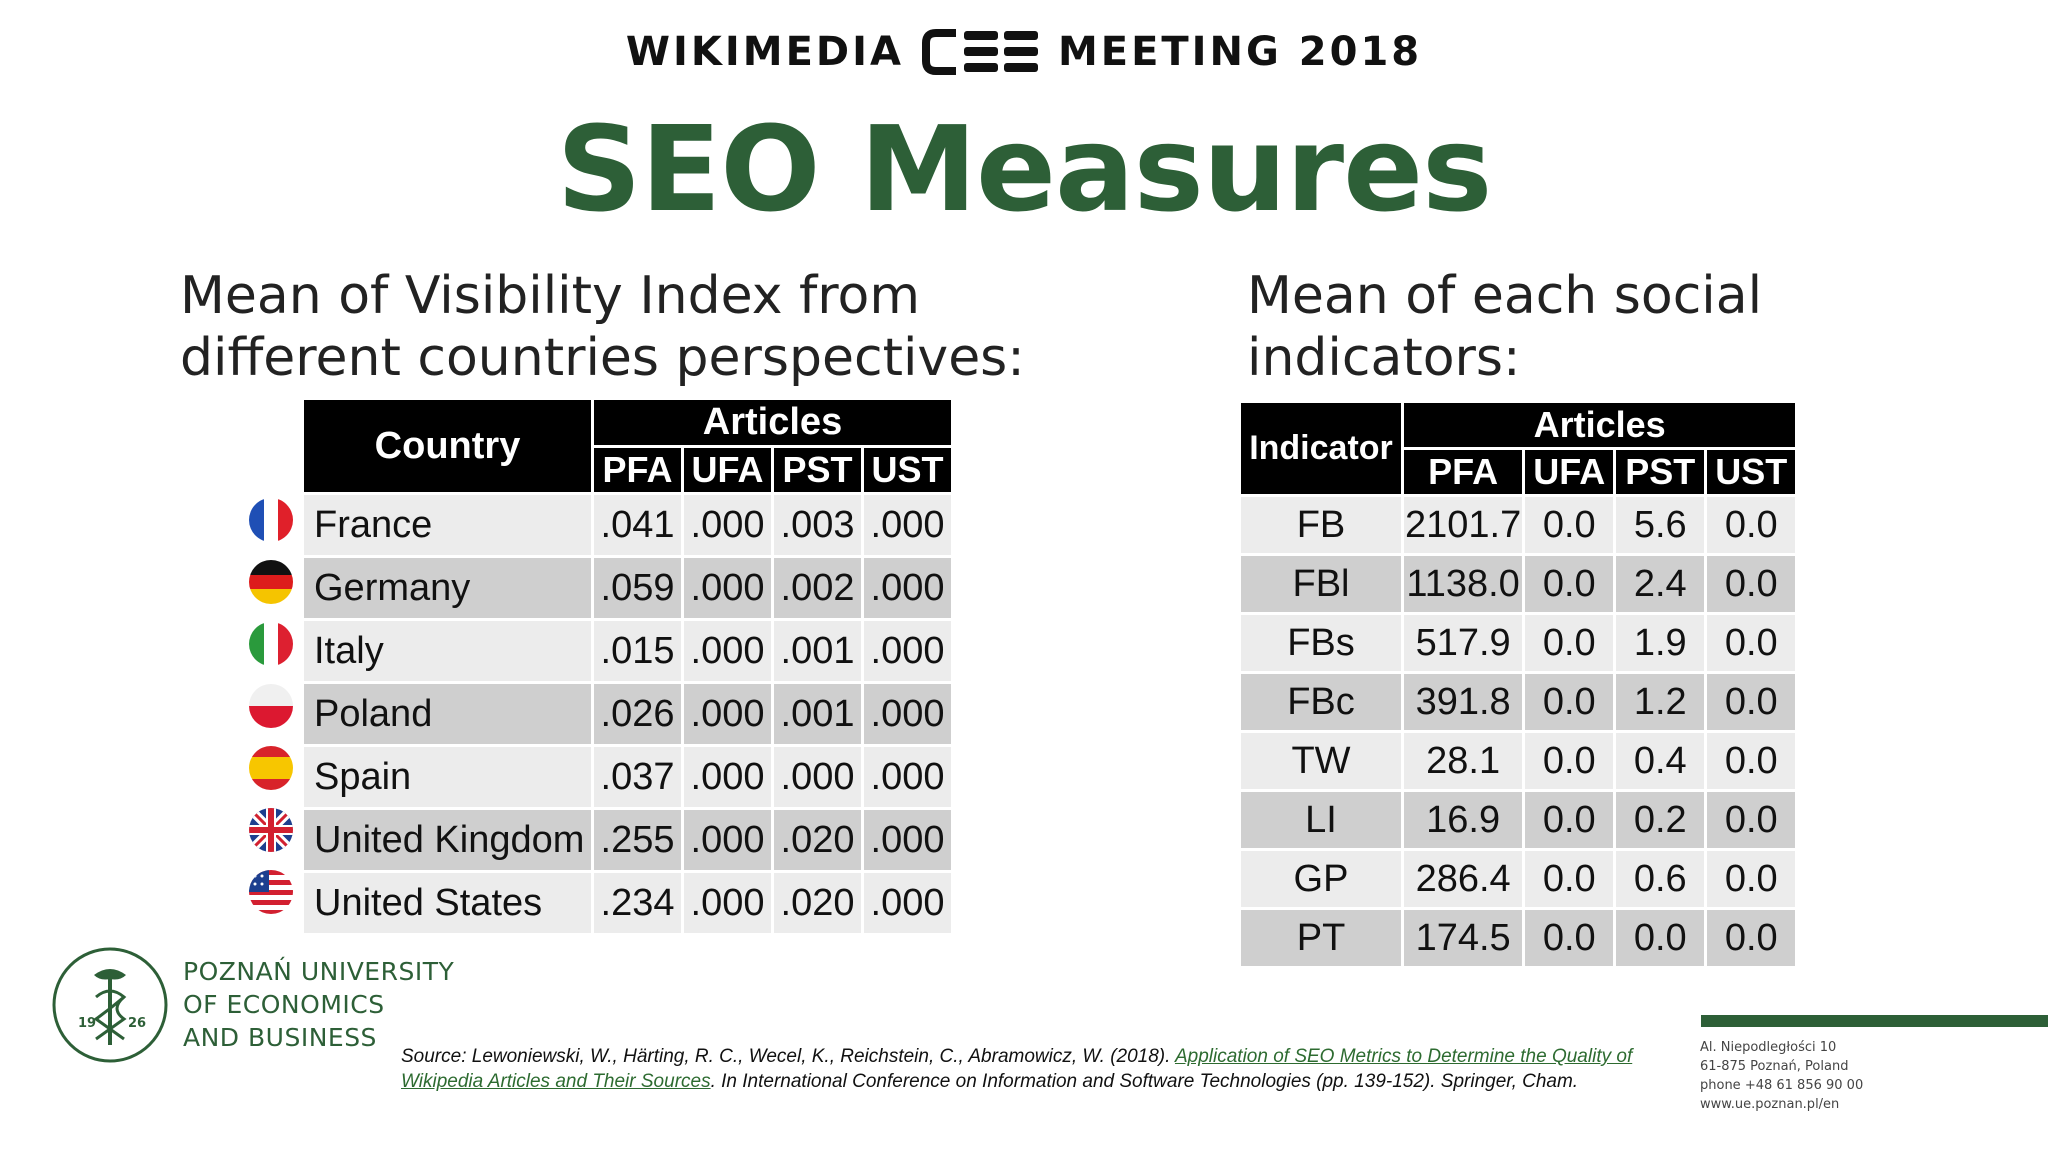 Image resolution: width=2048 pixels, height=1152 pixels. What do you see at coordinates (447, 588) in the screenshot?
I see `country-cell: Germany` at bounding box center [447, 588].